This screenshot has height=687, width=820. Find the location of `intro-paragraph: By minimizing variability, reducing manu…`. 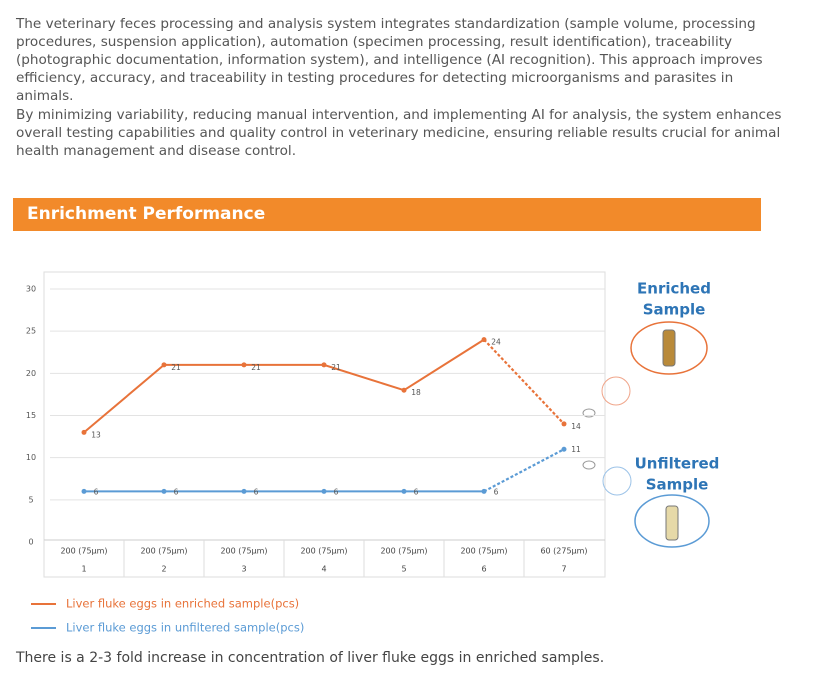

intro-paragraph: By minimizing variability, reducing manu… is located at coordinates (399, 133).